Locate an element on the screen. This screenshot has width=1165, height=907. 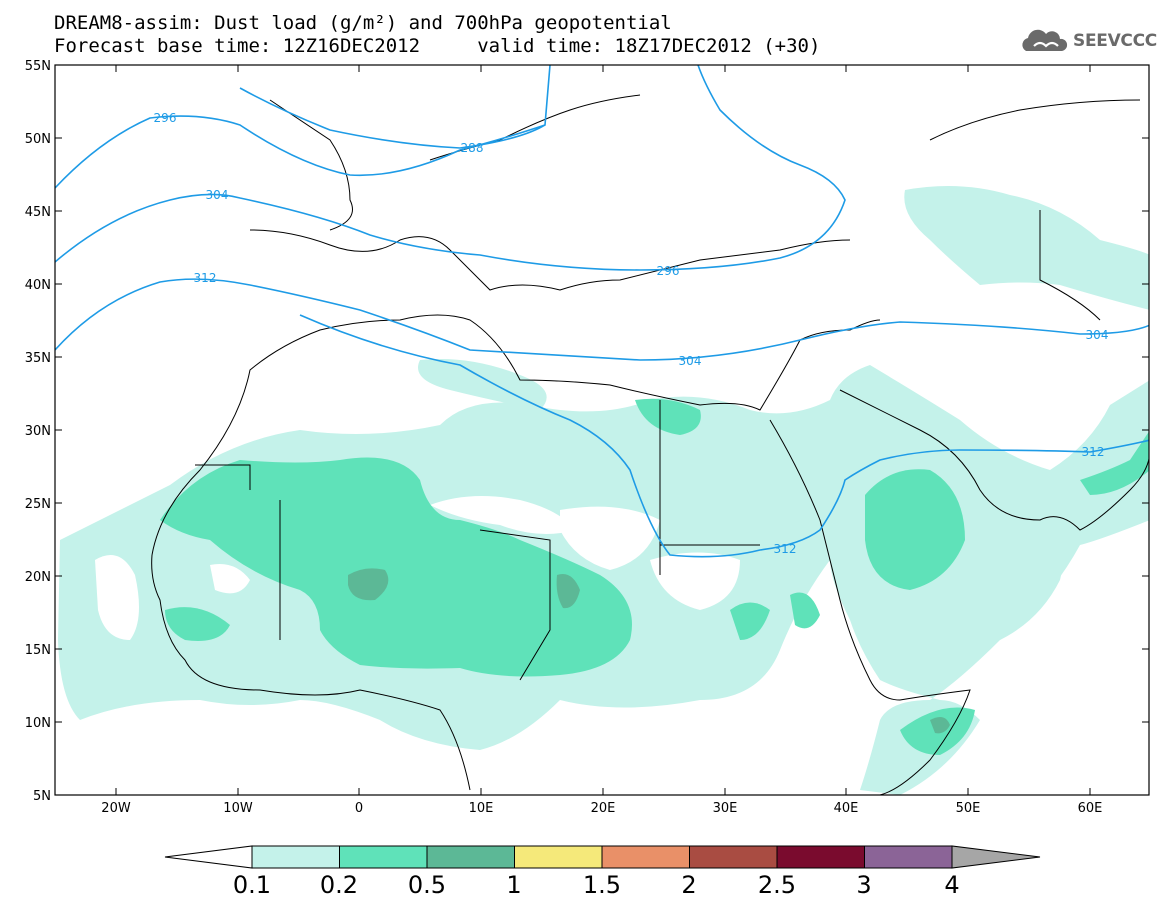
longitude-labels: 20W 10W 0 10E 20E 30E 40E 50E 60E is located at coordinates (601, 808).